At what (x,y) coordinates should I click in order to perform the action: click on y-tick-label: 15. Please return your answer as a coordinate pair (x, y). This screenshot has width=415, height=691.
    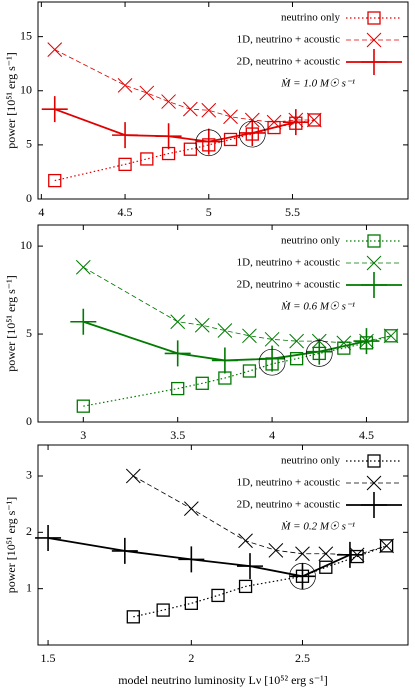
    Looking at the image, I should click on (26, 35).